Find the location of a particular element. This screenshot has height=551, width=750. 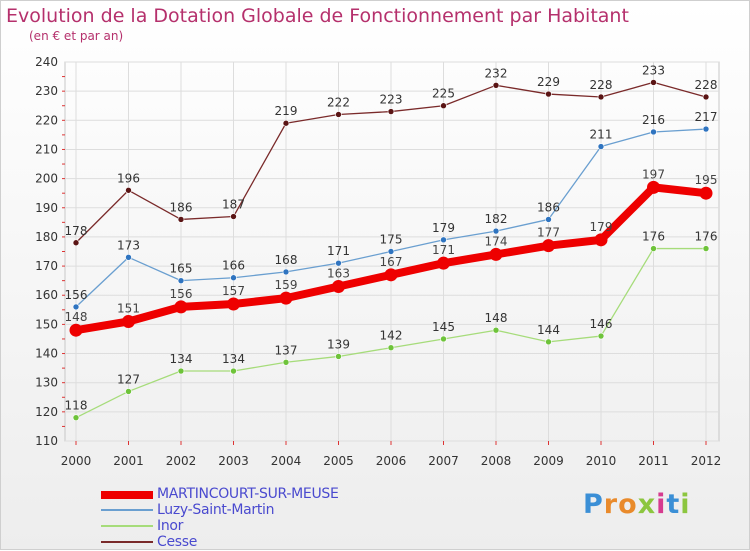

data-label: 229 is located at coordinates (548, 82).